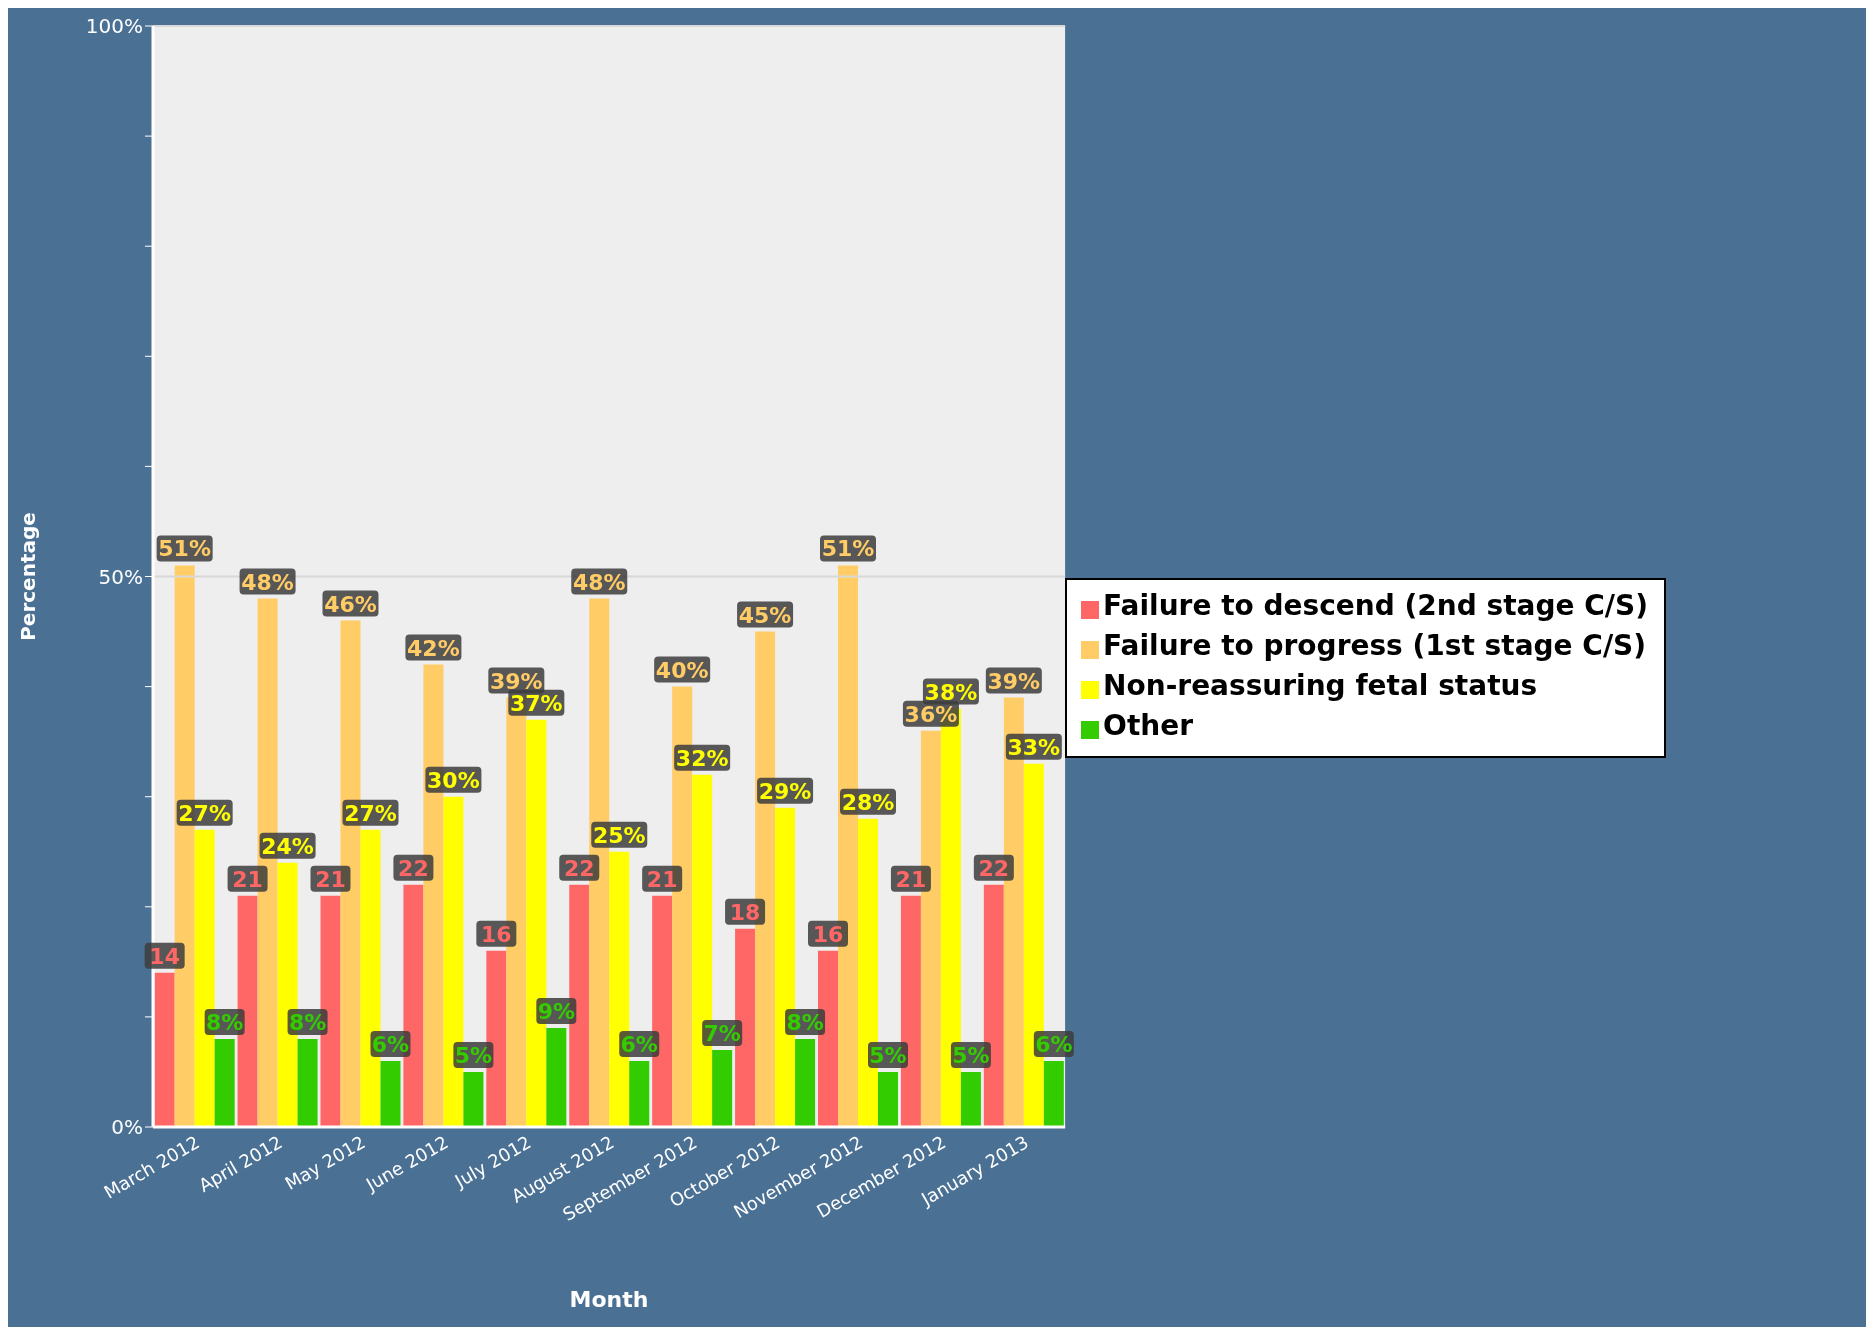 Image resolution: width=1874 pixels, height=1335 pixels. I want to click on data-label: 33%, so click(1034, 747).